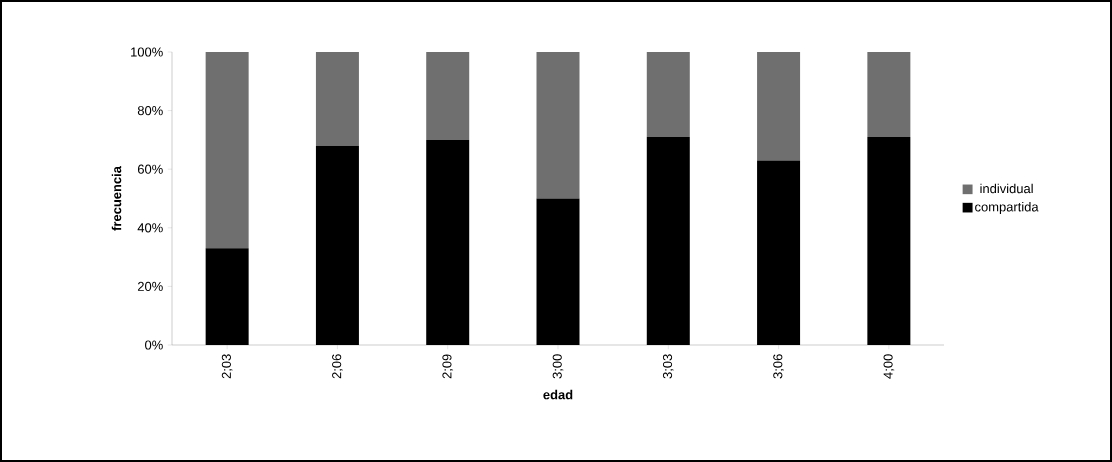 The height and width of the screenshot is (462, 1112). I want to click on x-tick-label: 2;09, so click(448, 366).